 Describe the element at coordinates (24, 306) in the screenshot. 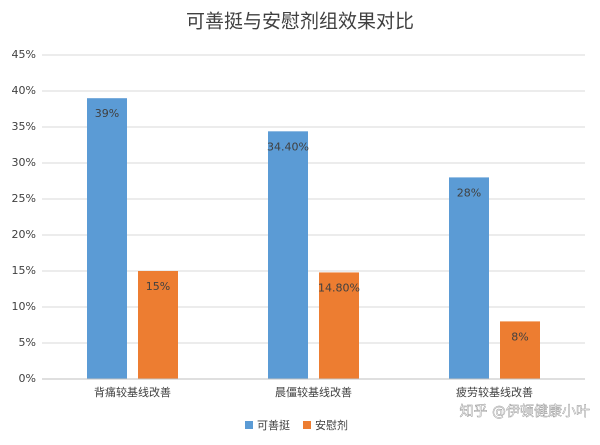

I see `y-tick-label: 10%` at that location.